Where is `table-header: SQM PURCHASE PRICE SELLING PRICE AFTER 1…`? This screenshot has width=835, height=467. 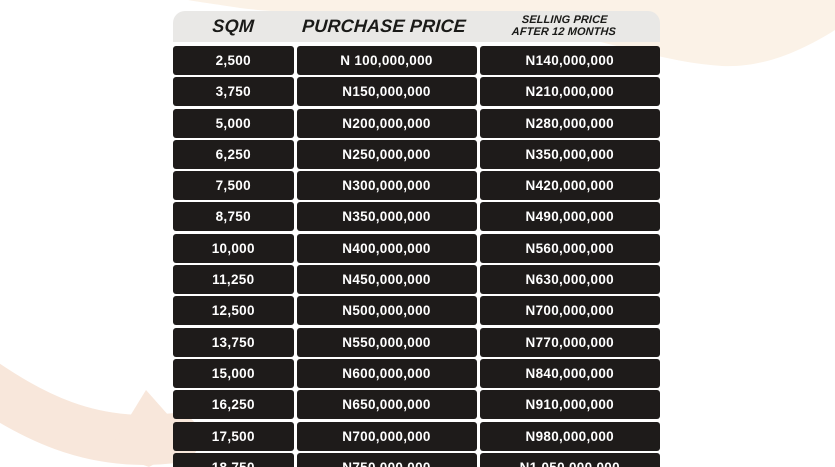
table-header: SQM PURCHASE PRICE SELLING PRICE AFTER 1… is located at coordinates (416, 26).